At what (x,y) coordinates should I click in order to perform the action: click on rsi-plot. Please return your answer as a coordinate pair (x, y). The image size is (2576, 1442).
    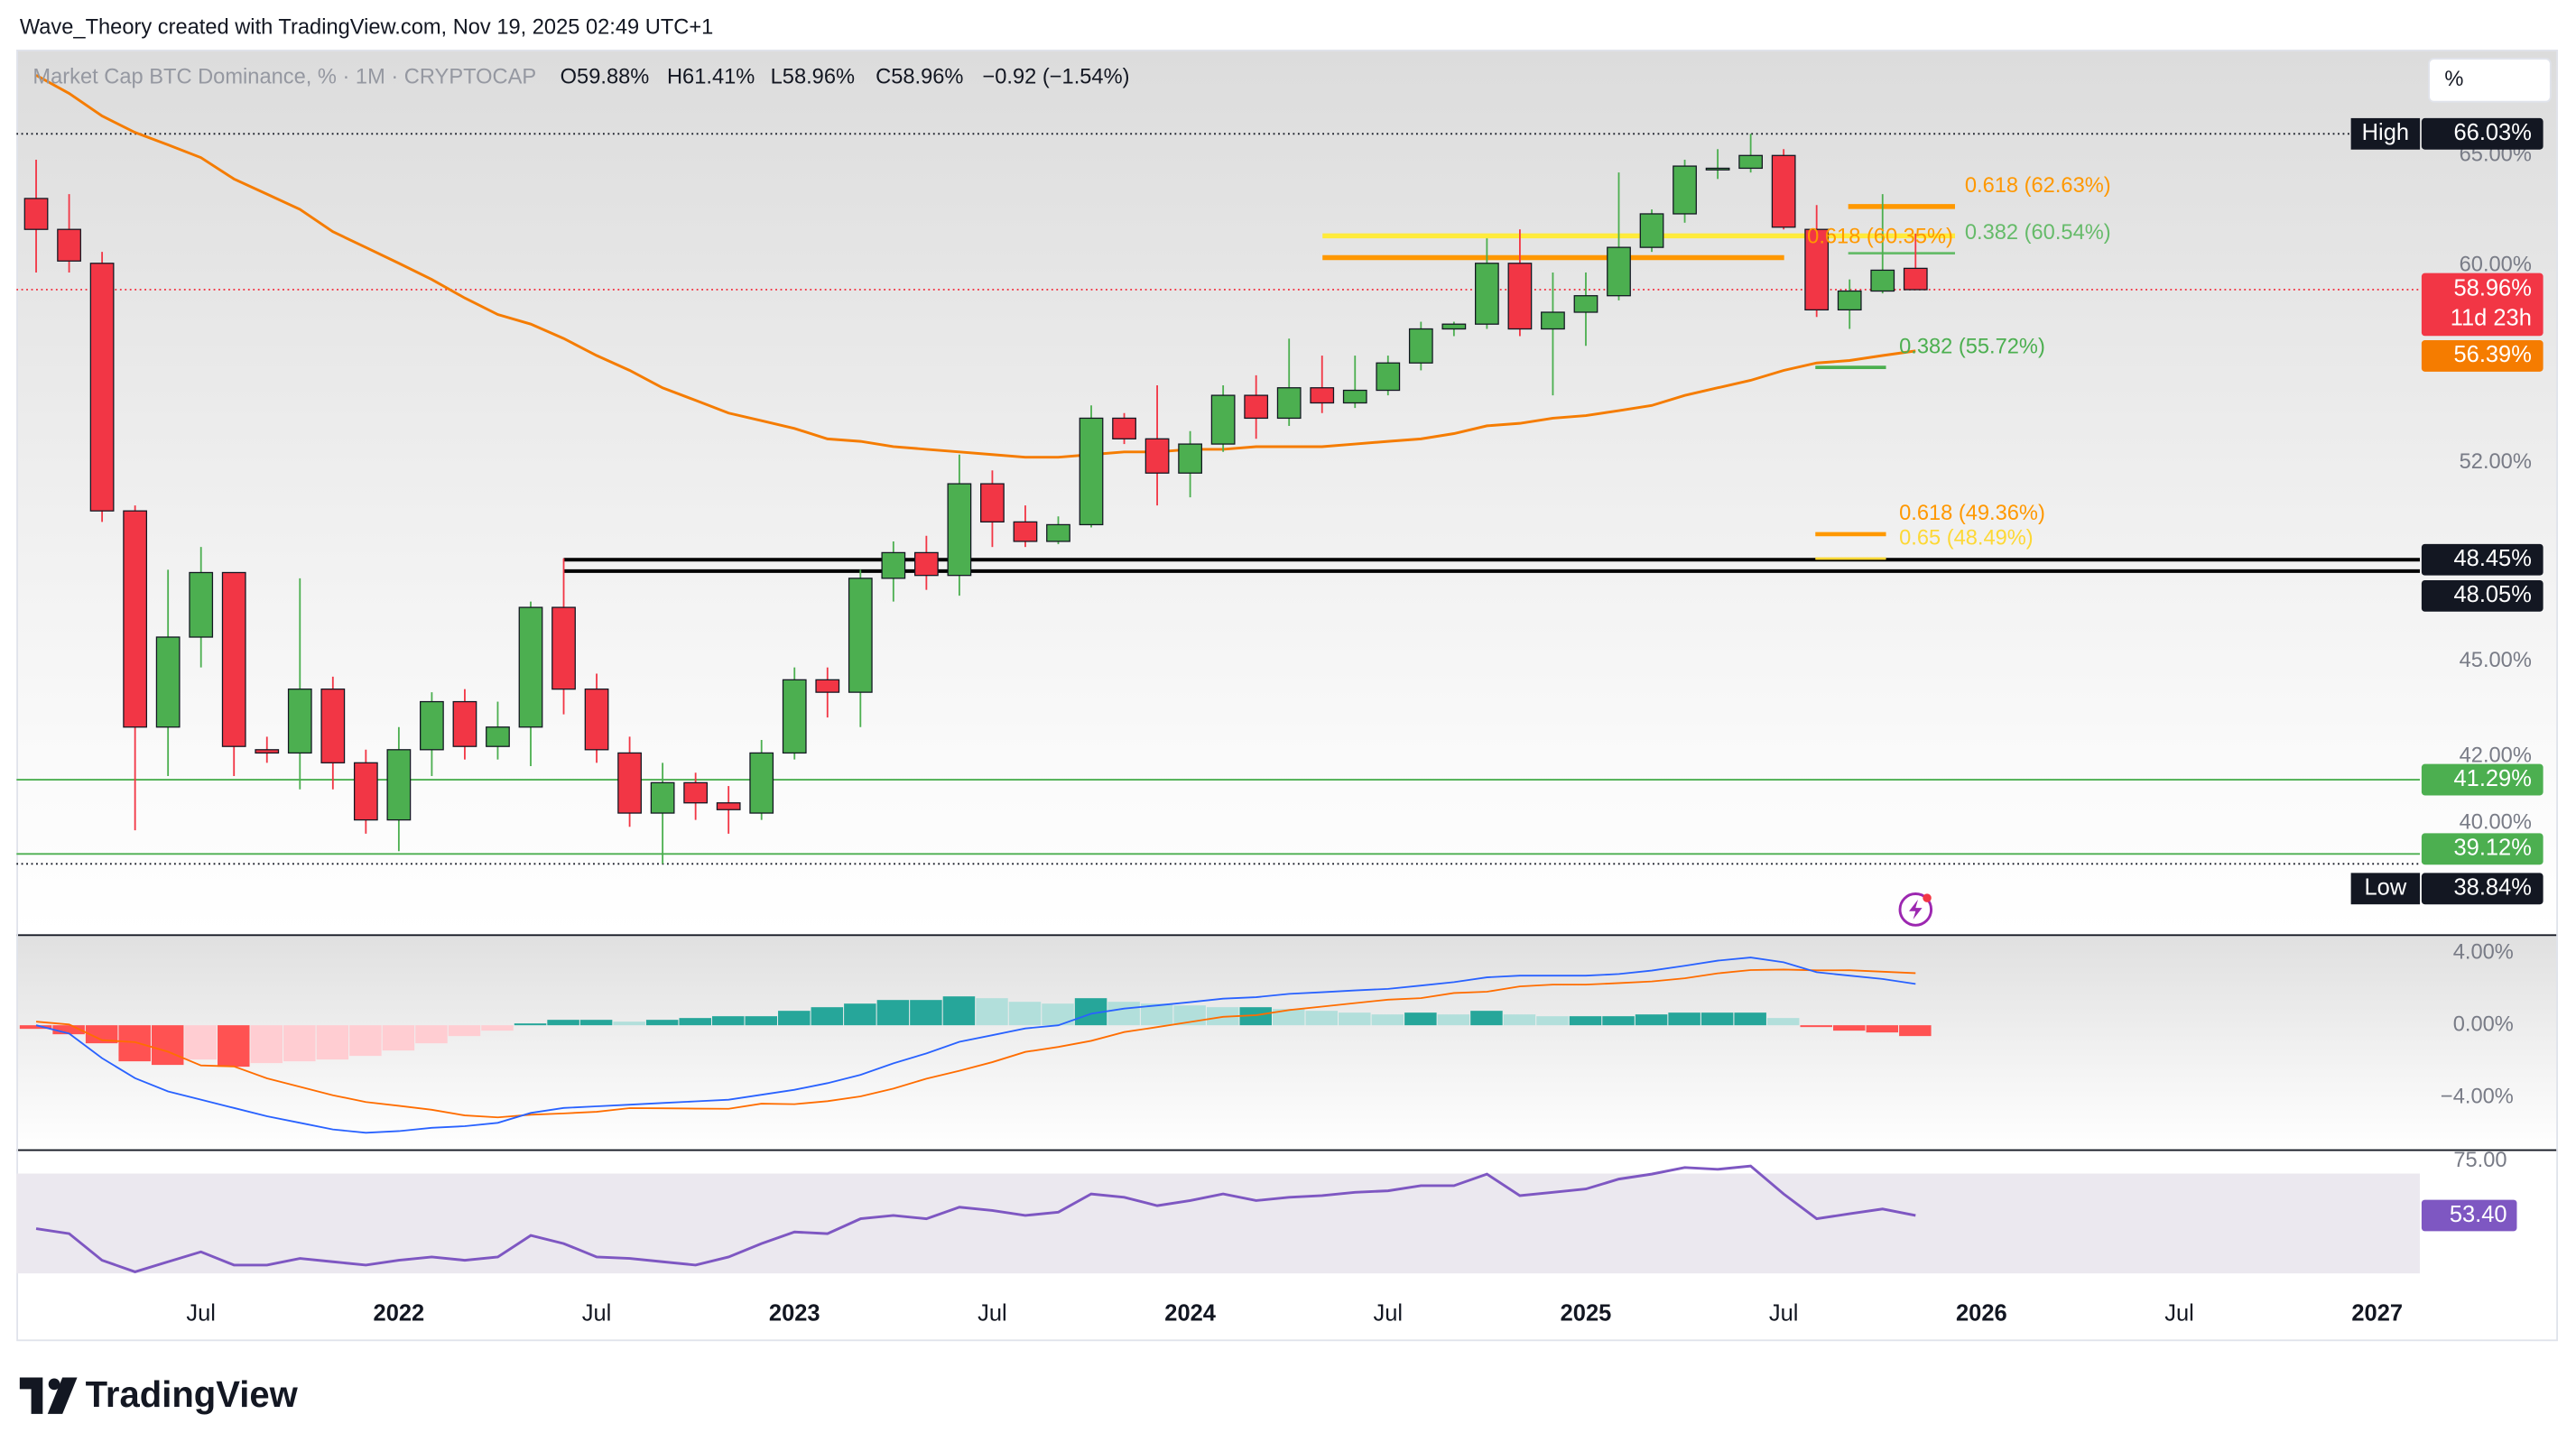
    Looking at the image, I should click on (1218, 1219).